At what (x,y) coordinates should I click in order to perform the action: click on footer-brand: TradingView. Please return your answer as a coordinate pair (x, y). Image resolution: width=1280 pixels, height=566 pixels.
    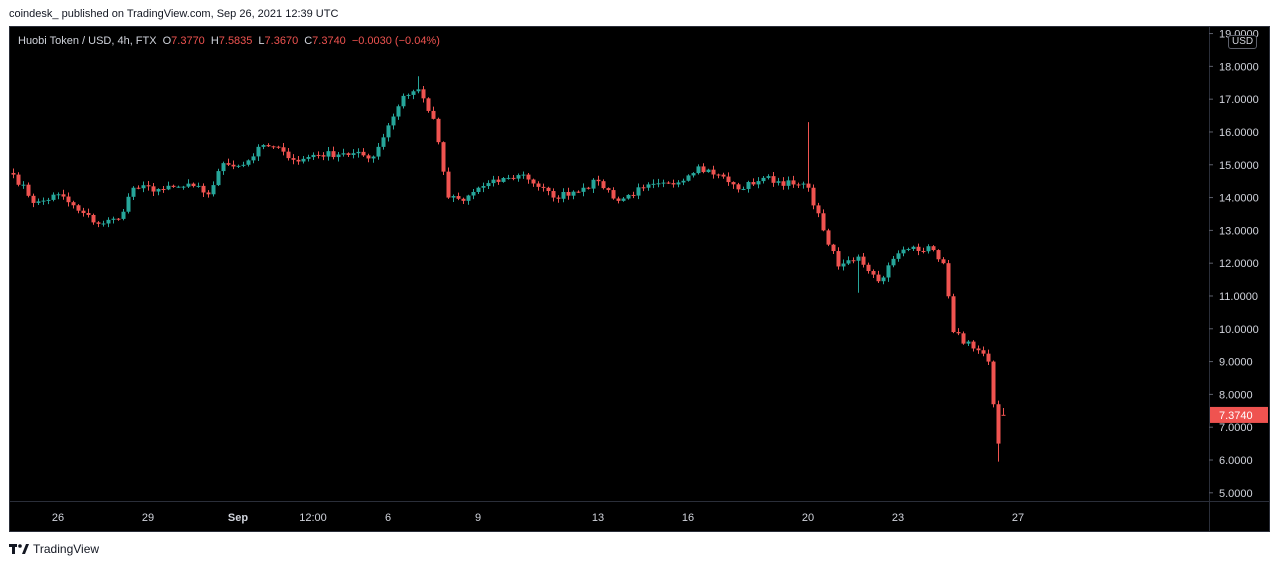
    Looking at the image, I should click on (66, 549).